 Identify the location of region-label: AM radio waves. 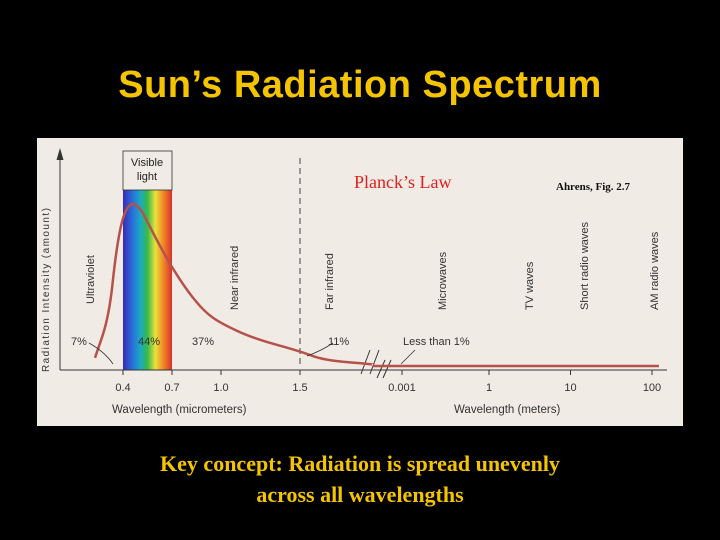
(655, 270).